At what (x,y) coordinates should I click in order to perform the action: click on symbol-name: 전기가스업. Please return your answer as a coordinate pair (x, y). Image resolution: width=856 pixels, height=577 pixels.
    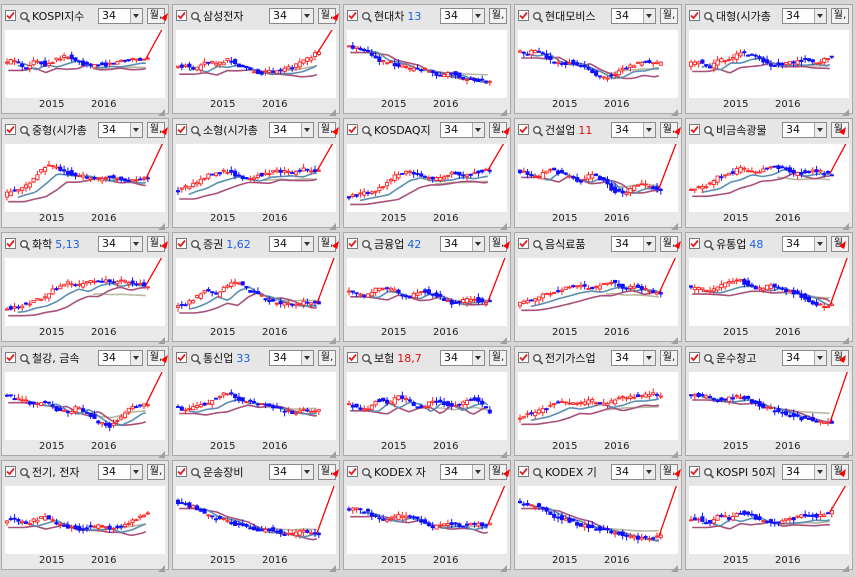
    Looking at the image, I should click on (578, 359).